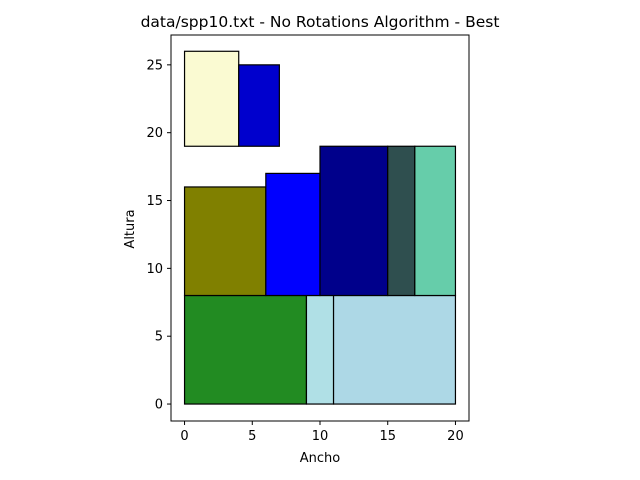 This screenshot has height=480, width=640. What do you see at coordinates (320, 436) in the screenshot?
I see `x-tick-label: 10` at bounding box center [320, 436].